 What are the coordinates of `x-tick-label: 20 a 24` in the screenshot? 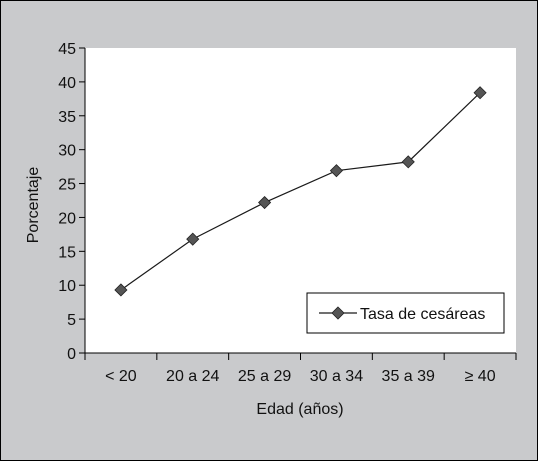 It's located at (192, 376).